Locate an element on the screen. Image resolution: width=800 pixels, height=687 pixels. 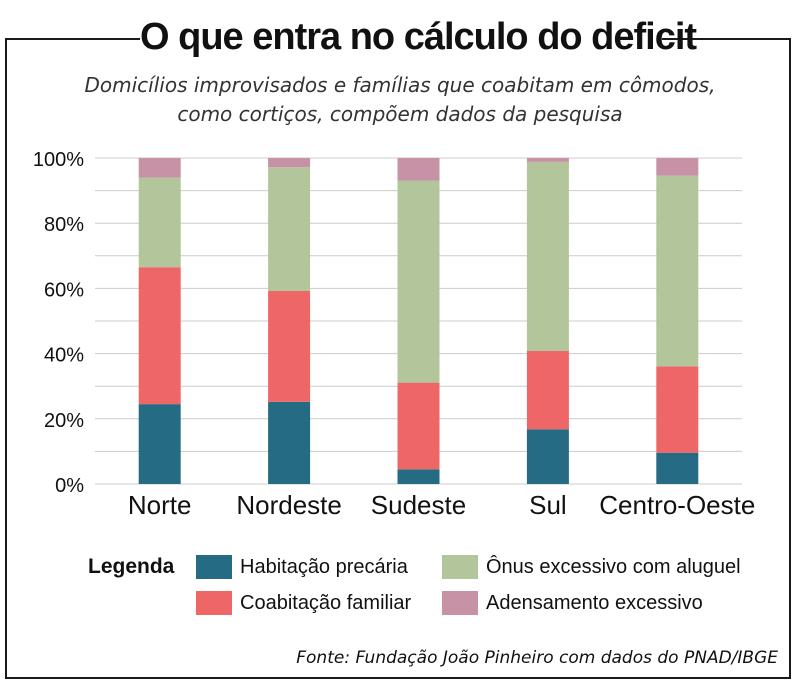
y-tick-label: 60% is located at coordinates (64, 290).